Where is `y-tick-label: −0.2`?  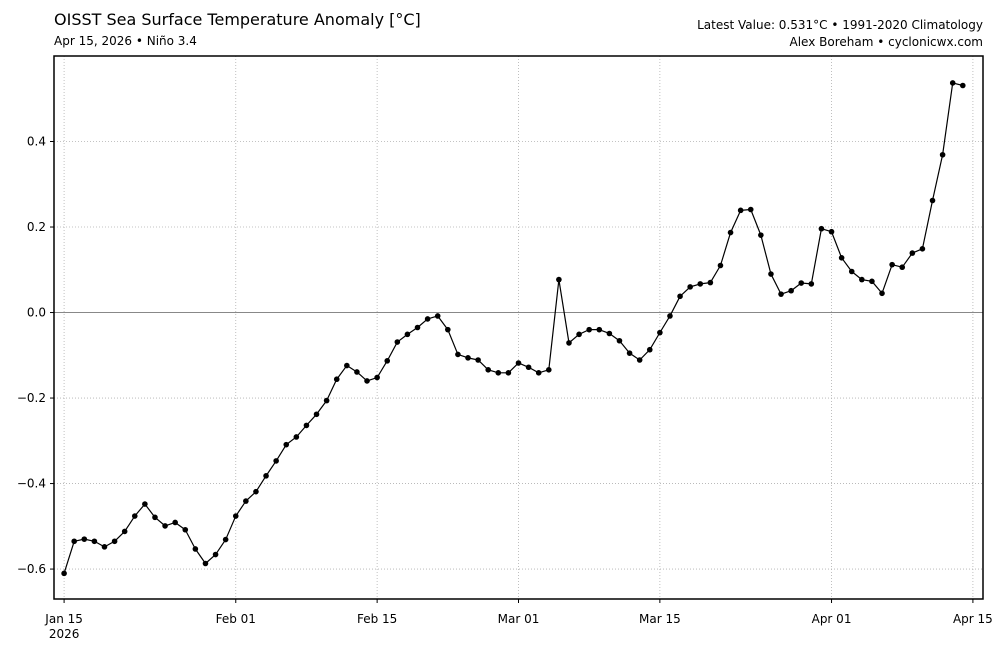
y-tick-label: −0.2 is located at coordinates (31, 398).